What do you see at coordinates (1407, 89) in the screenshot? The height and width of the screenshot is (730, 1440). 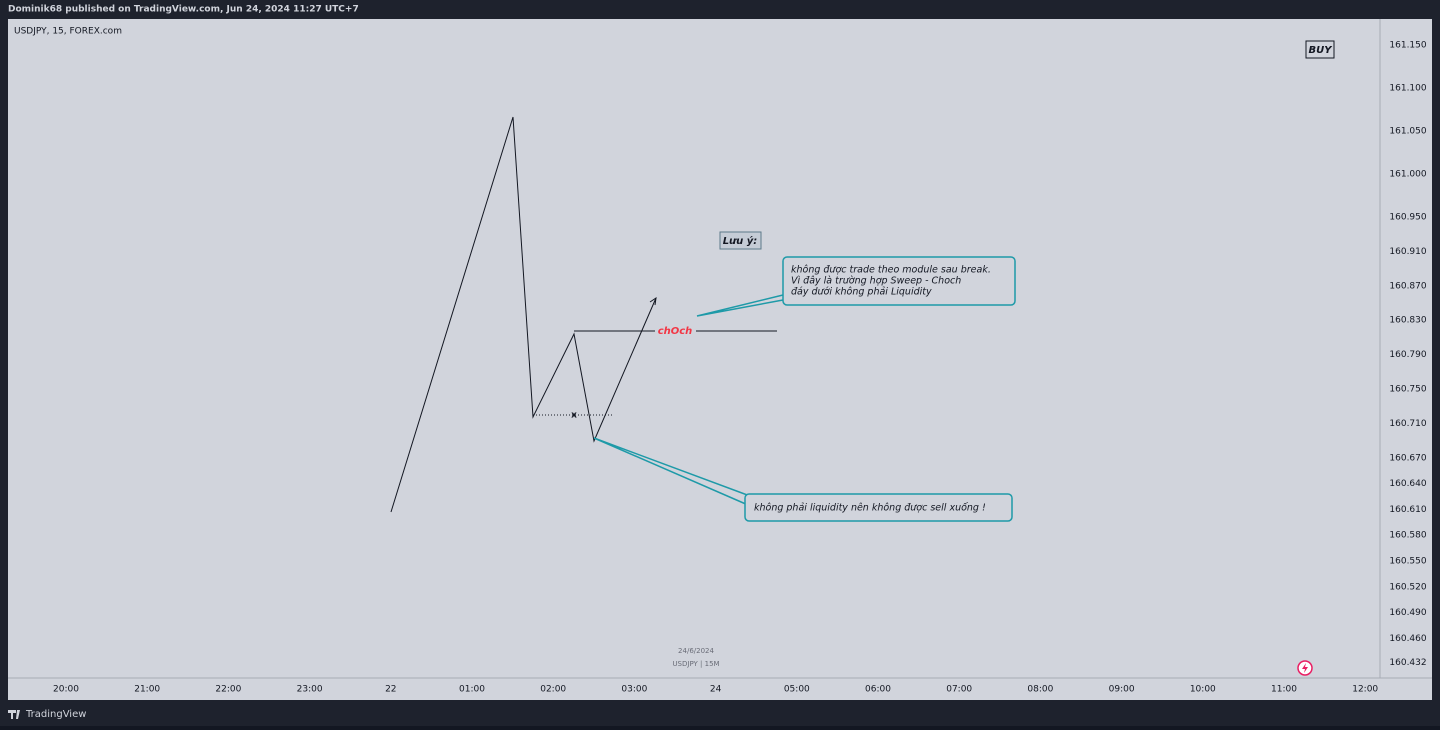 I see `price-label: 161.100` at bounding box center [1407, 89].